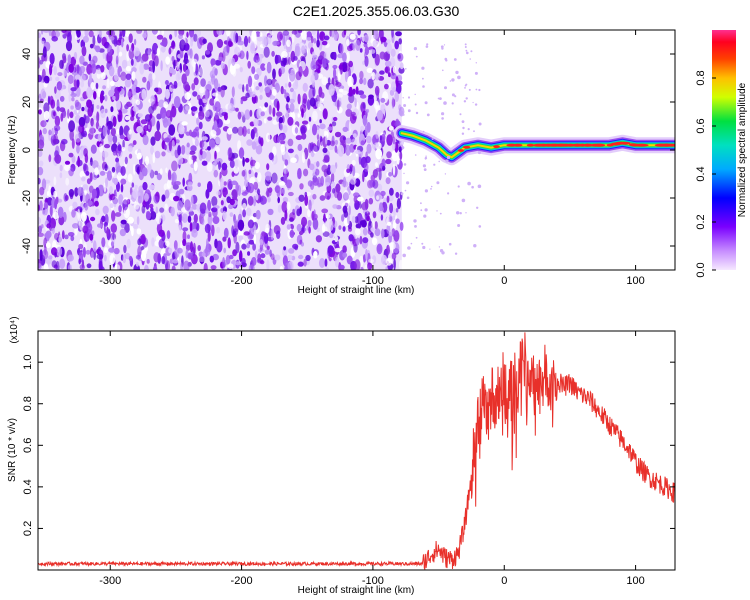  I want to click on x-tick-label: 0, so click(504, 281).